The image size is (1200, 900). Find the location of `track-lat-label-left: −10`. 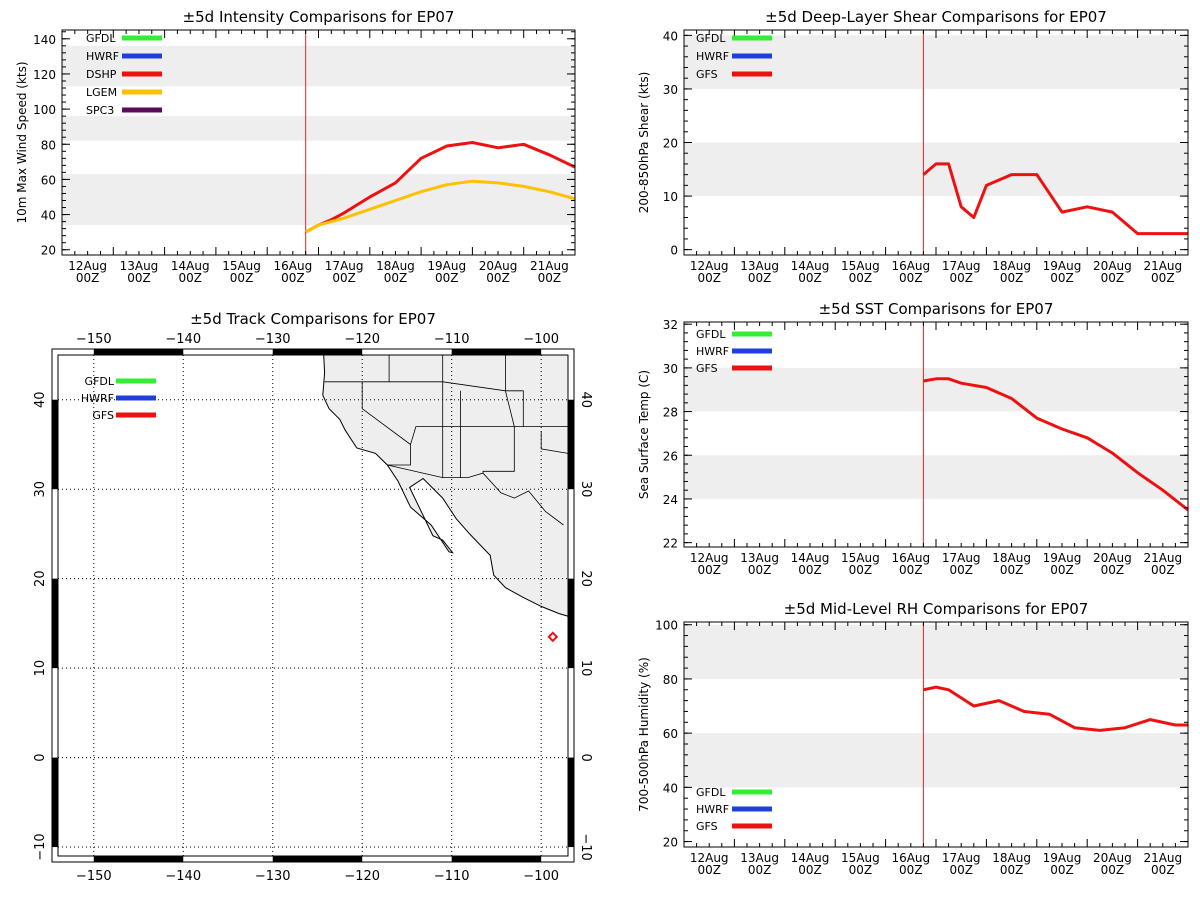

track-lat-label-left: −10 is located at coordinates (40, 846).